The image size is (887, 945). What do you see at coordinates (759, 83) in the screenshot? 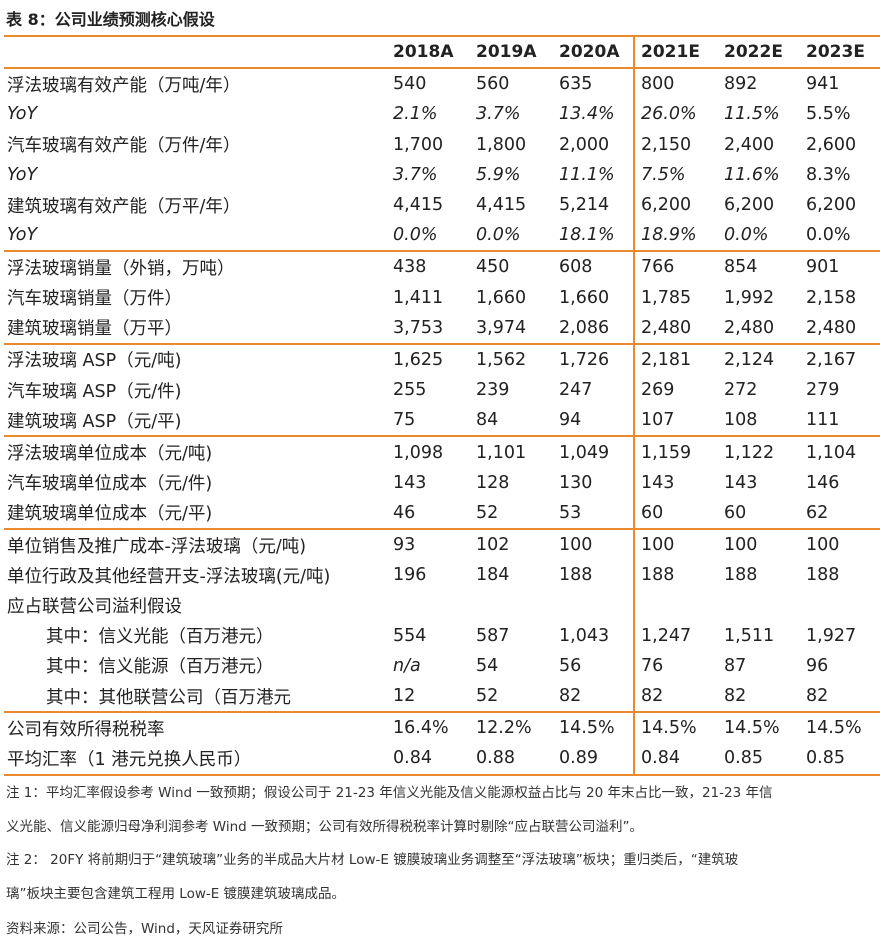
I see `value-cell: 892` at bounding box center [759, 83].